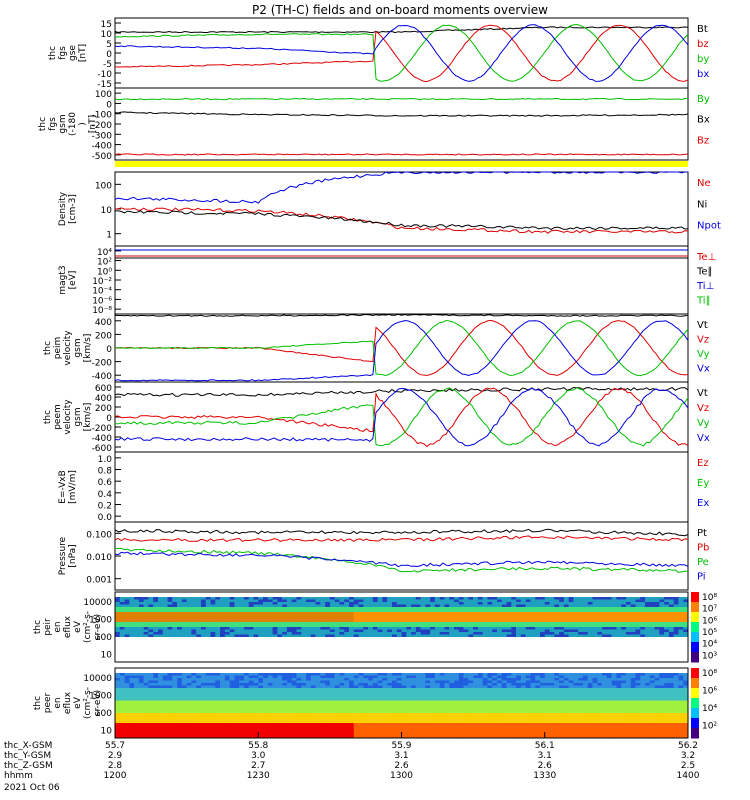  I want to click on legend-fgs_gsm-Bx: Bx, so click(703, 120).